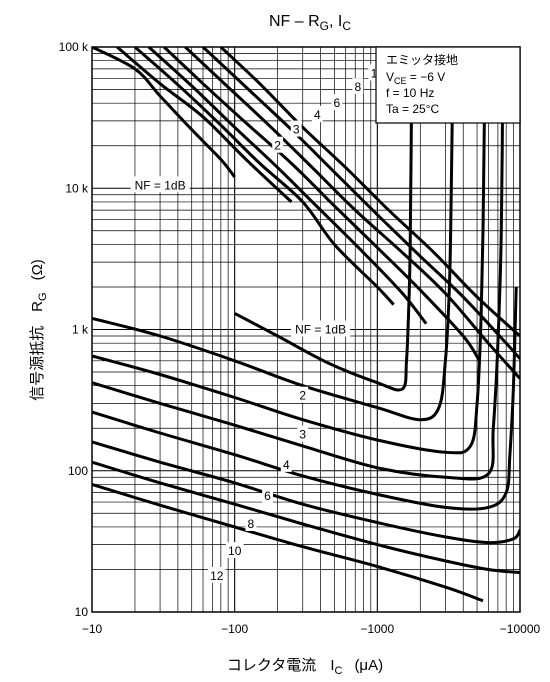  What do you see at coordinates (415, 78) in the screenshot?
I see `condition-vce: VCE = −6 V` at bounding box center [415, 78].